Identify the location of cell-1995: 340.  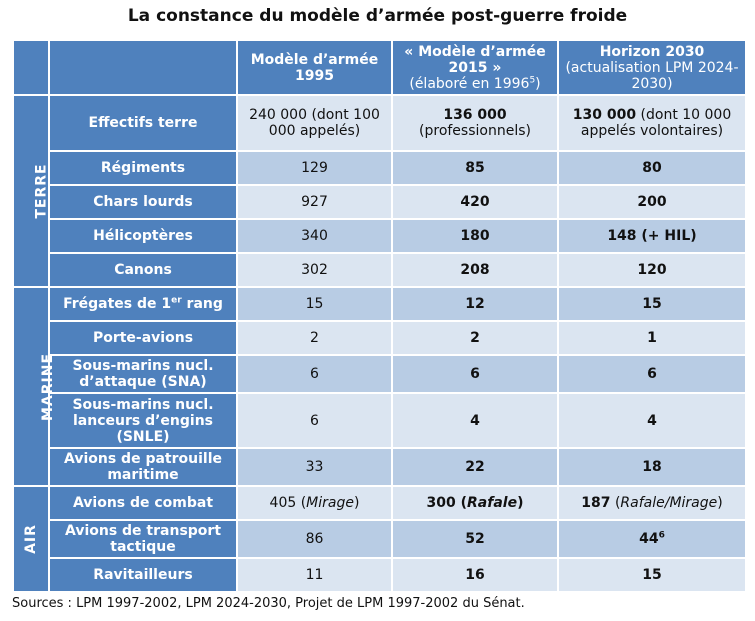
(314, 236).